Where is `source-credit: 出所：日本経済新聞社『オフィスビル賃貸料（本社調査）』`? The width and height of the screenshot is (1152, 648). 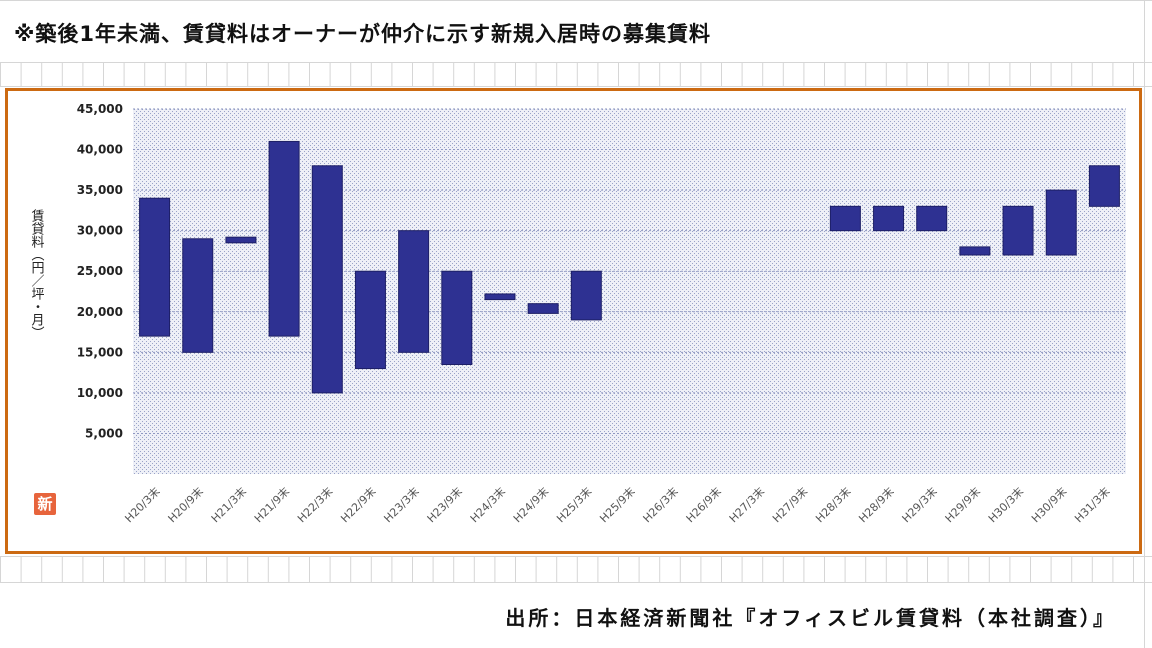 source-credit: 出所：日本経済新聞社『オフィスビル賃貸料（本社調査）』 is located at coordinates (810, 618).